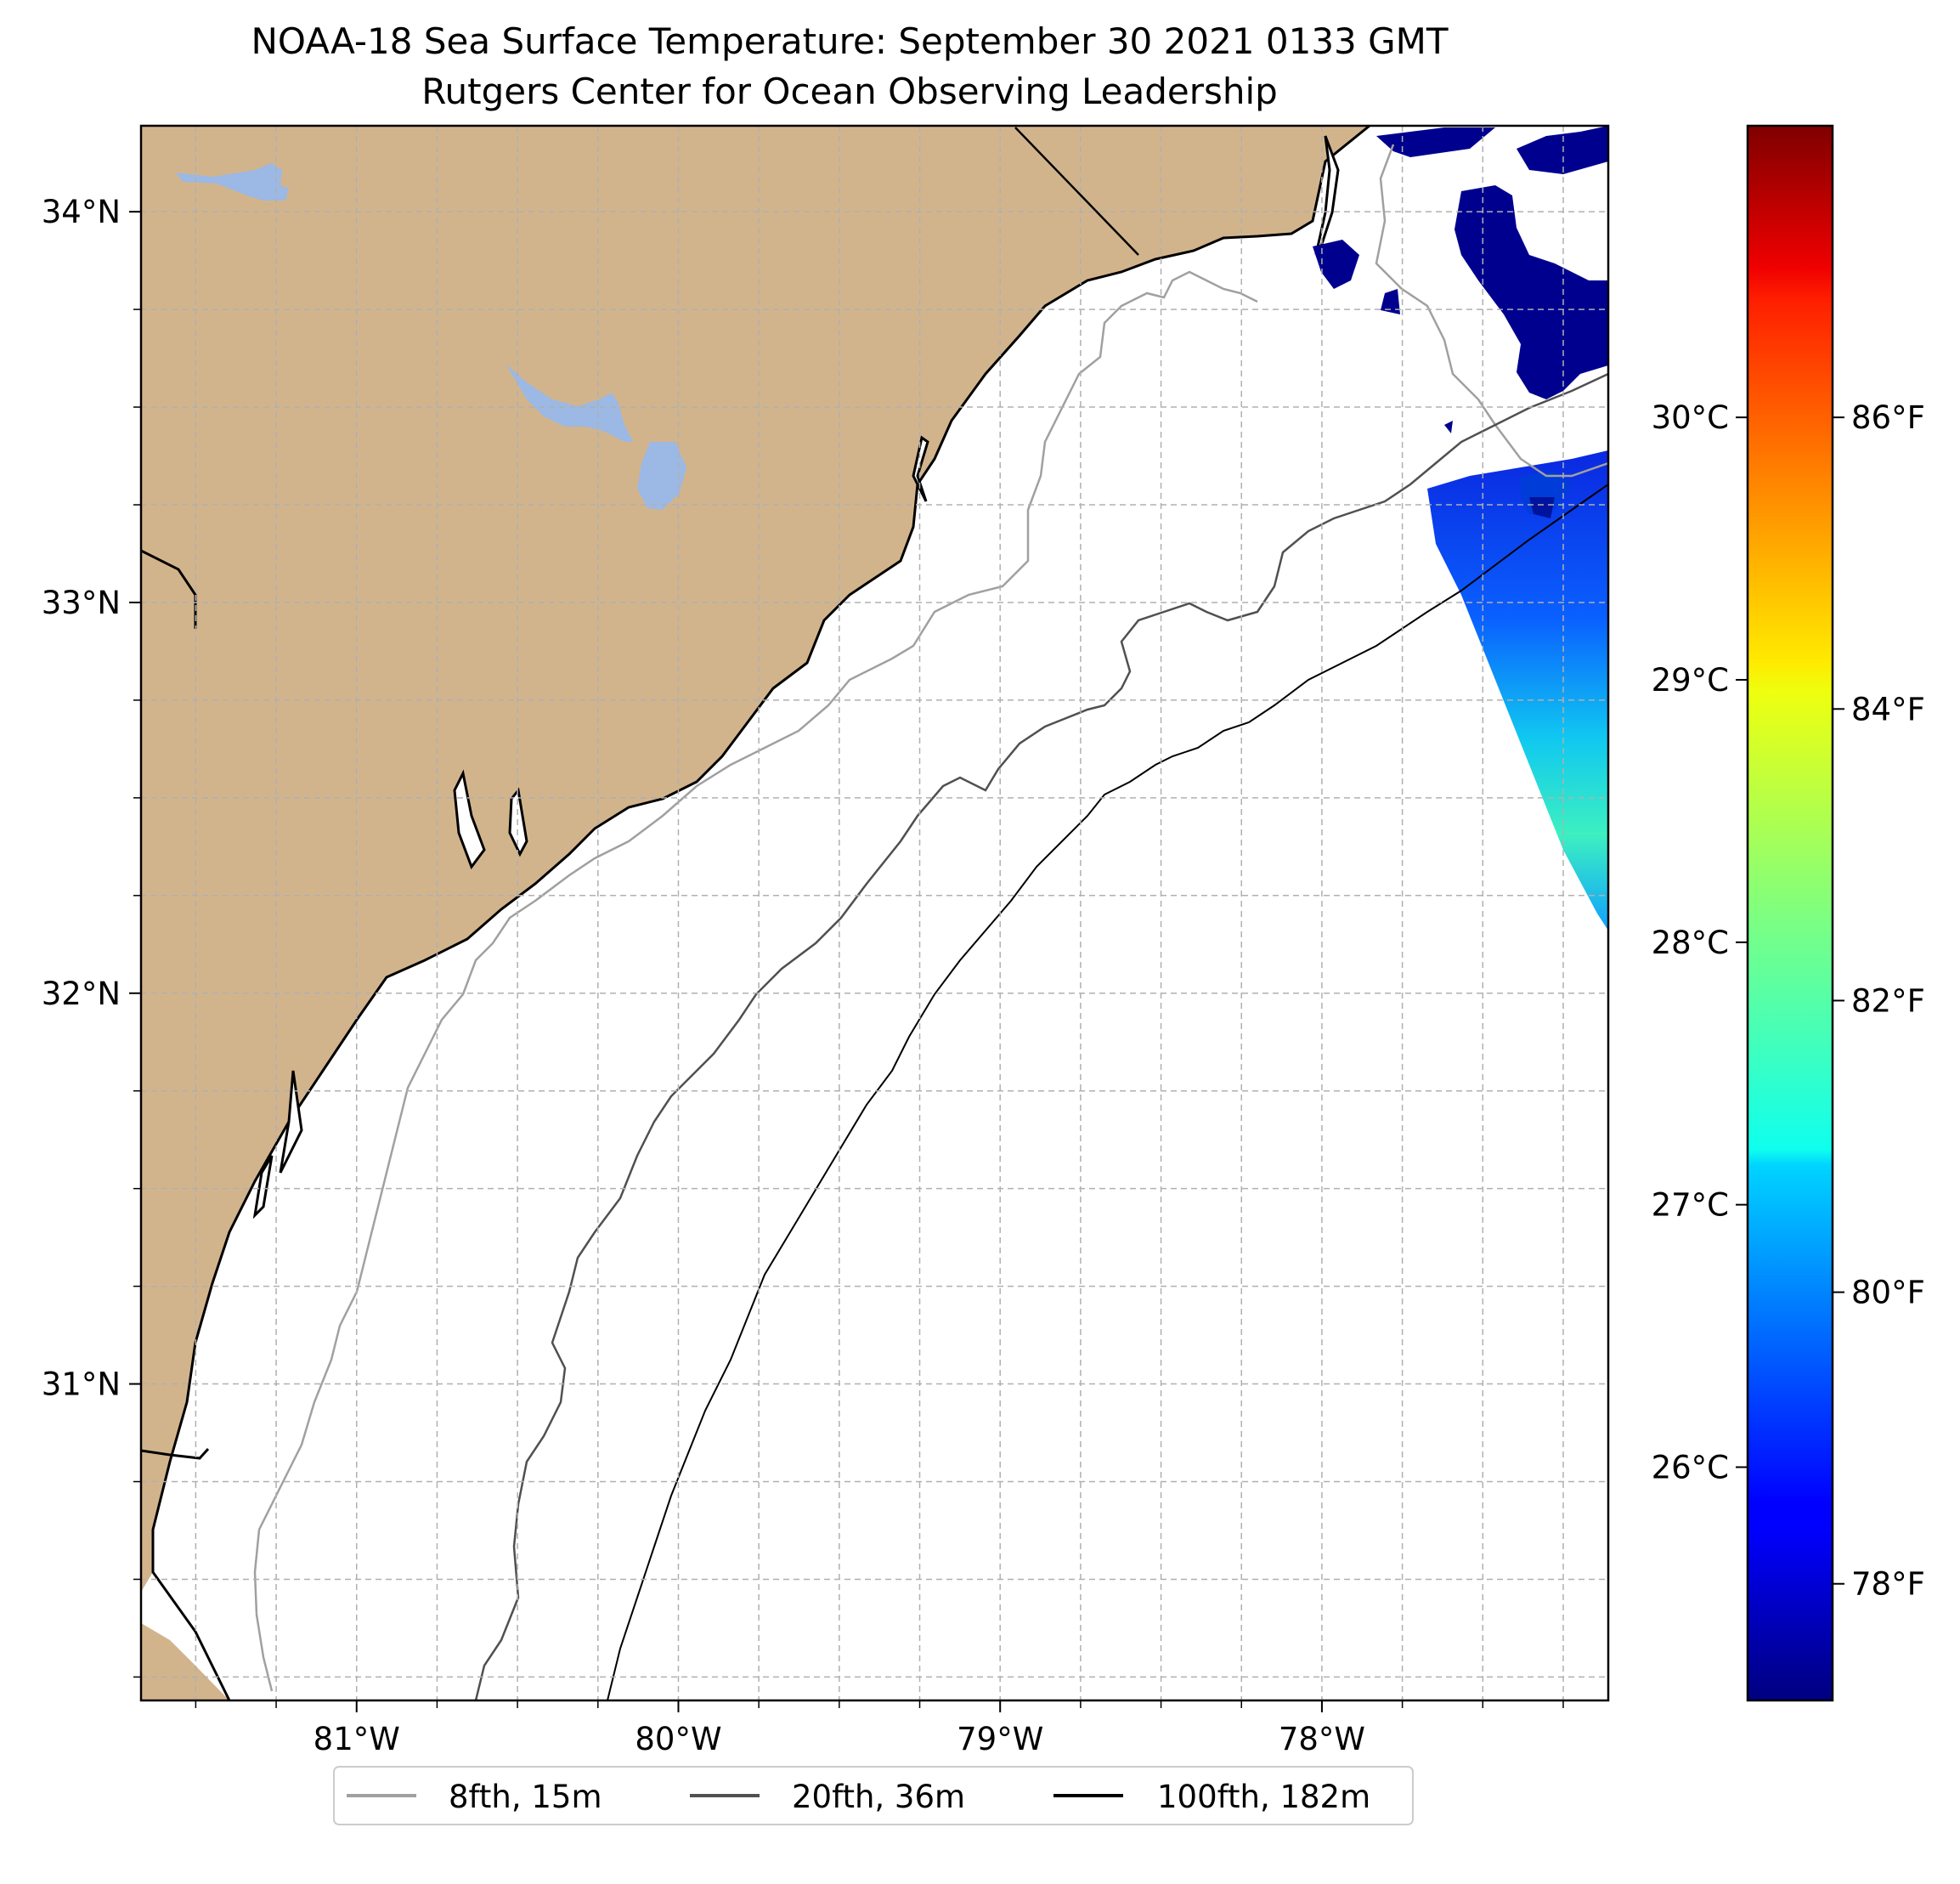 The image size is (1960, 1884). I want to click on colorbar-celsius-axis: 26°C 27°C 28°C 29°C 30°C, so click(1700, 942).